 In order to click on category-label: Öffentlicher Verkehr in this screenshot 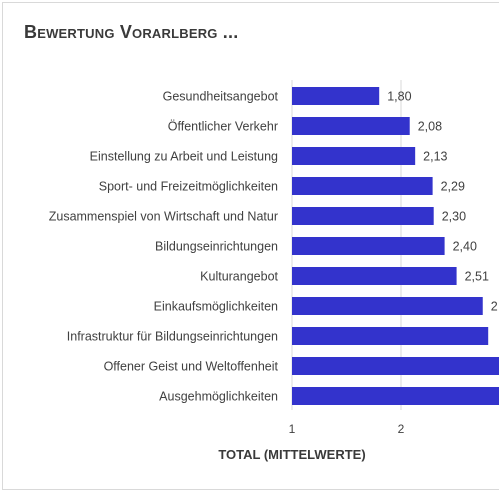, I will do `click(223, 127)`.